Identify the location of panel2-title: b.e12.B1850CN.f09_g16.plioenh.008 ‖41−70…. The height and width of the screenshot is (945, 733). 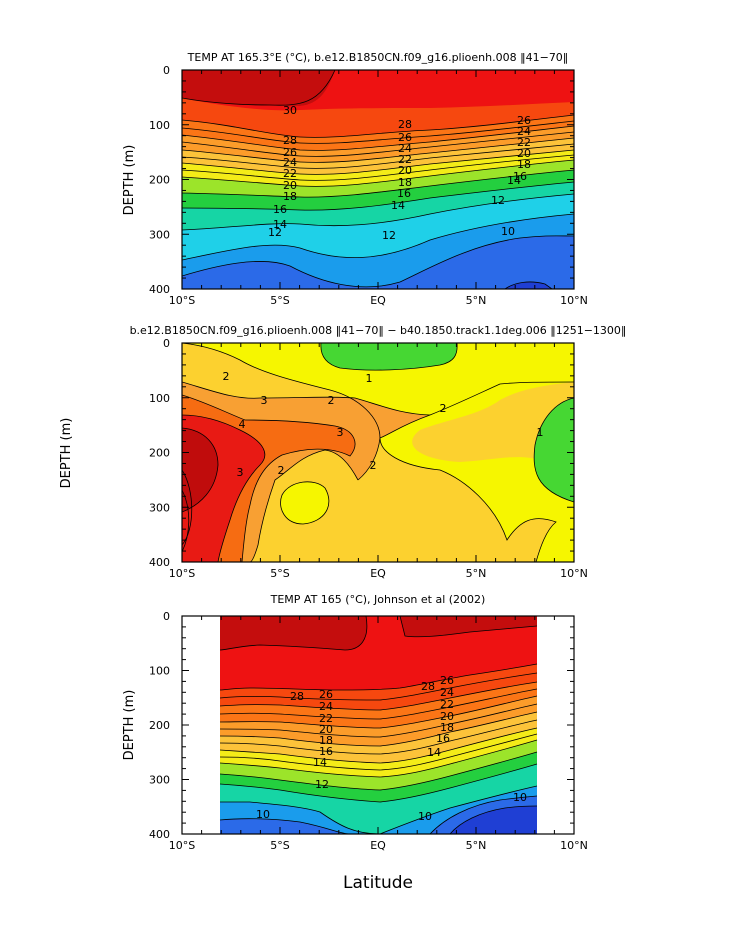
(378, 330).